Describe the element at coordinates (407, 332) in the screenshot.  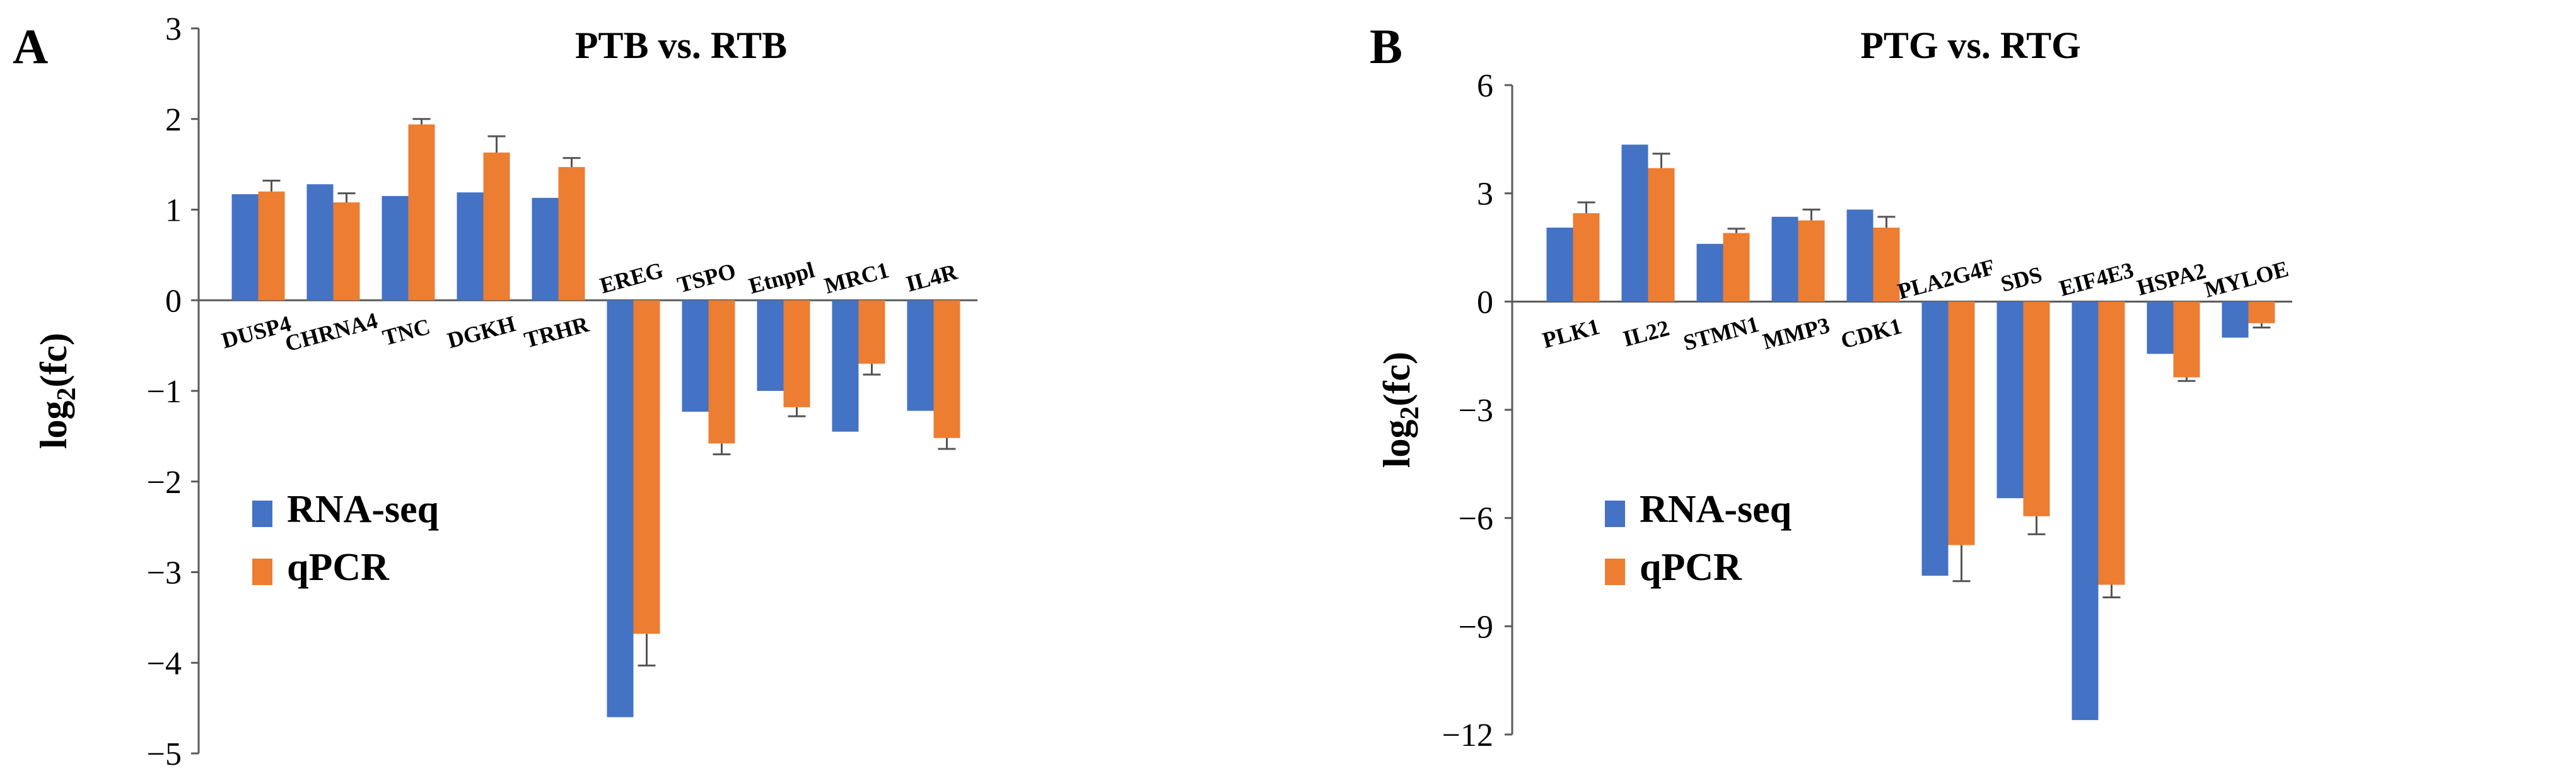
I see `x-category-label: TNC` at that location.